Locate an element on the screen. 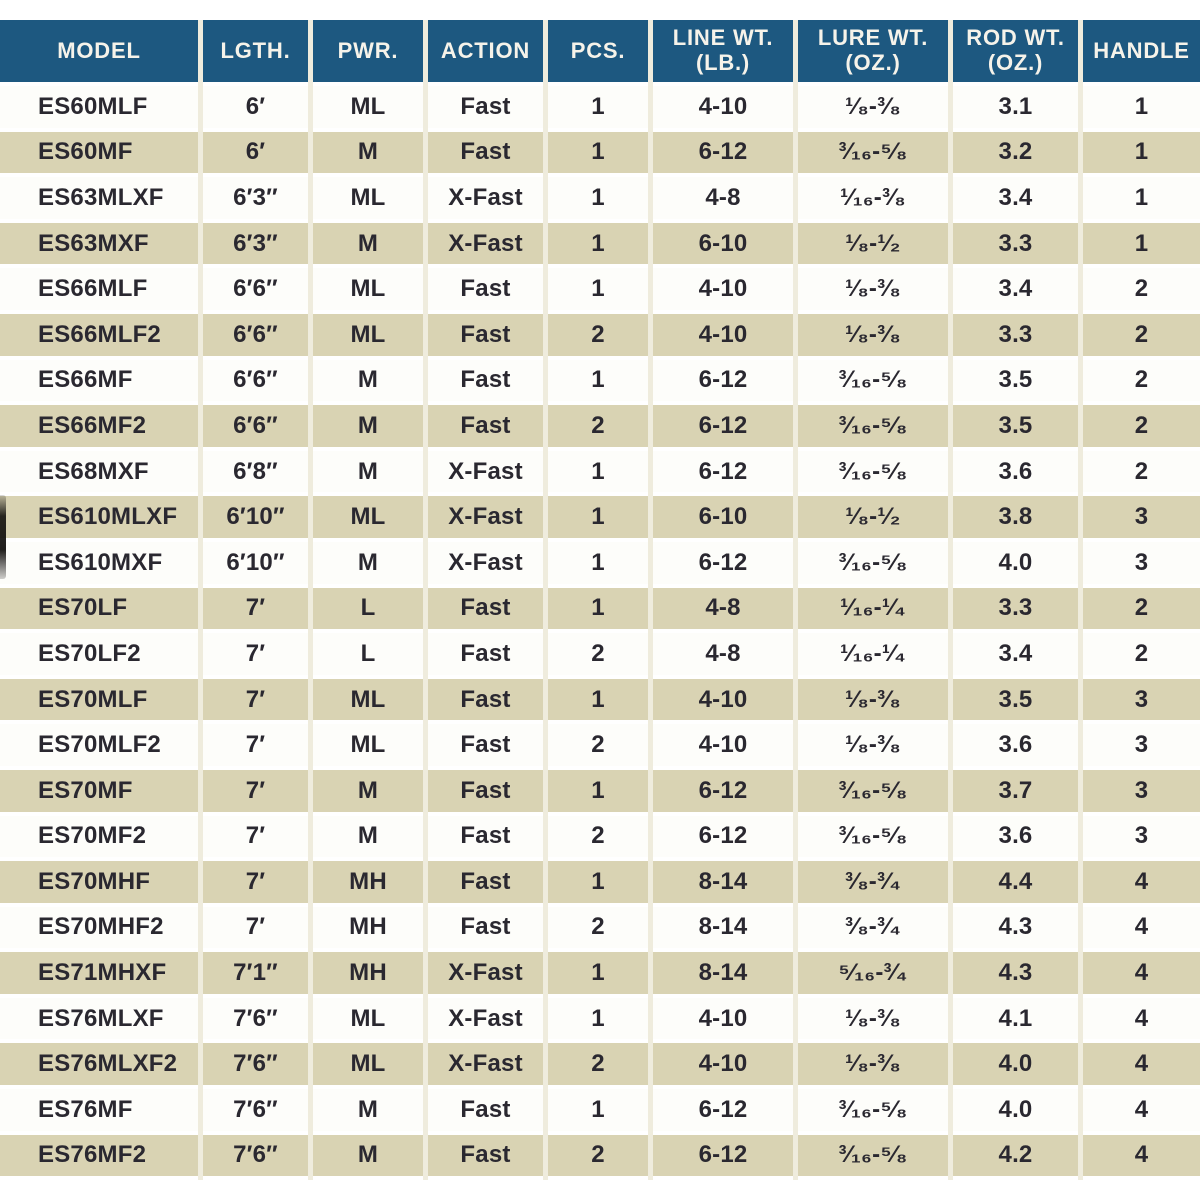 This screenshot has width=1200, height=1200. cell-length: 6′ is located at coordinates (255, 109).